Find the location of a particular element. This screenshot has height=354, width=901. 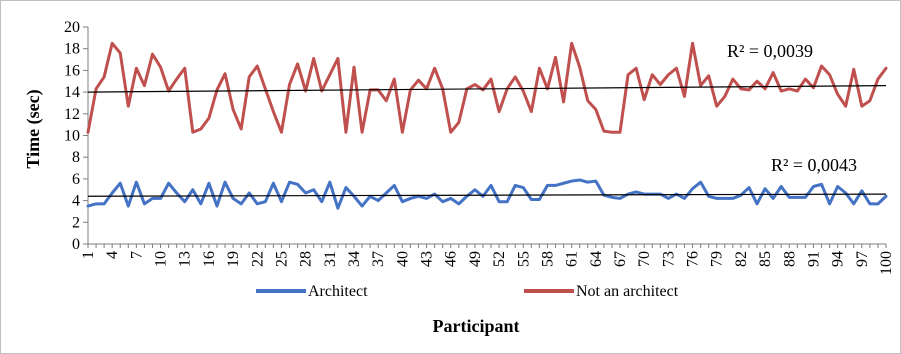

x-tick-label: 61 is located at coordinates (572, 259).